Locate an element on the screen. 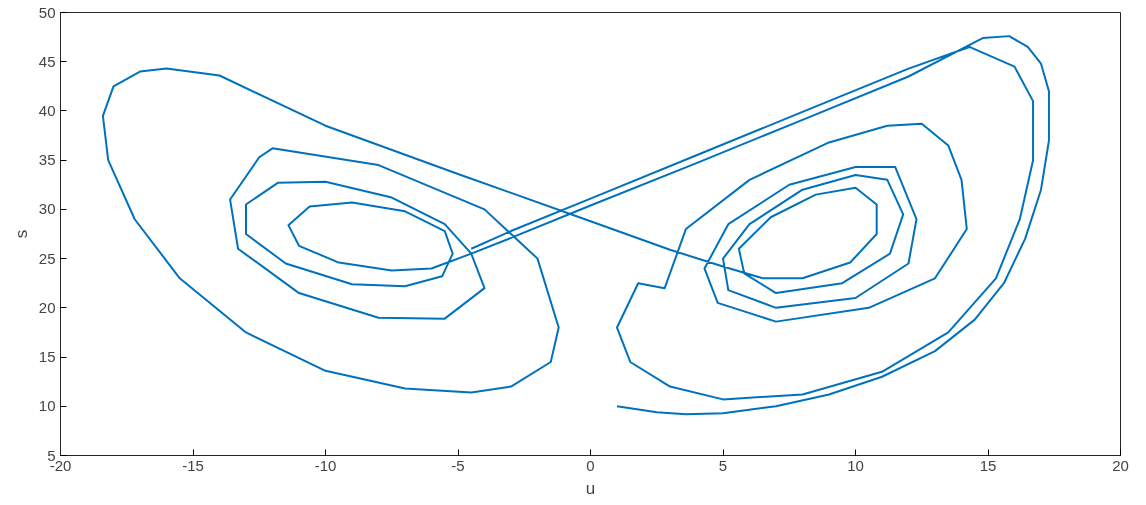  y-tick-label: 25 is located at coordinates (47, 258).